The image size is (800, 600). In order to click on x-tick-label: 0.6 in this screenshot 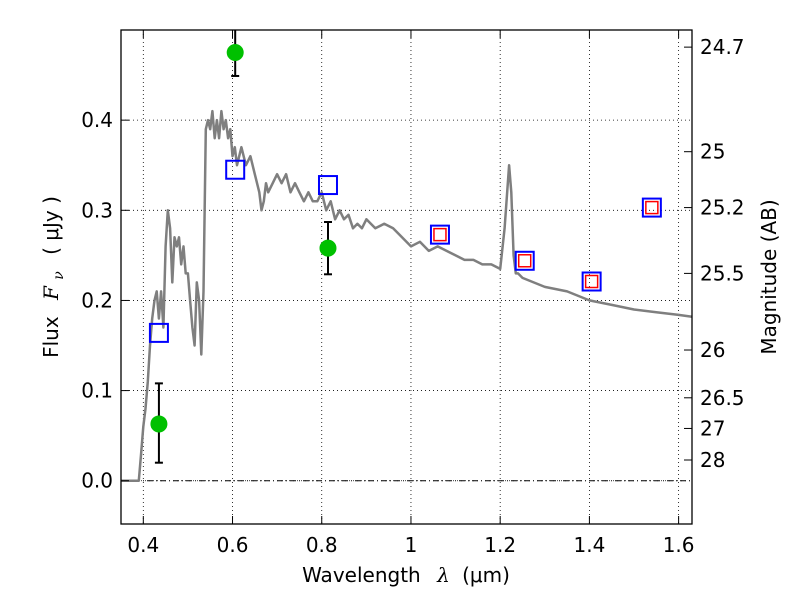, I will do `click(233, 545)`.